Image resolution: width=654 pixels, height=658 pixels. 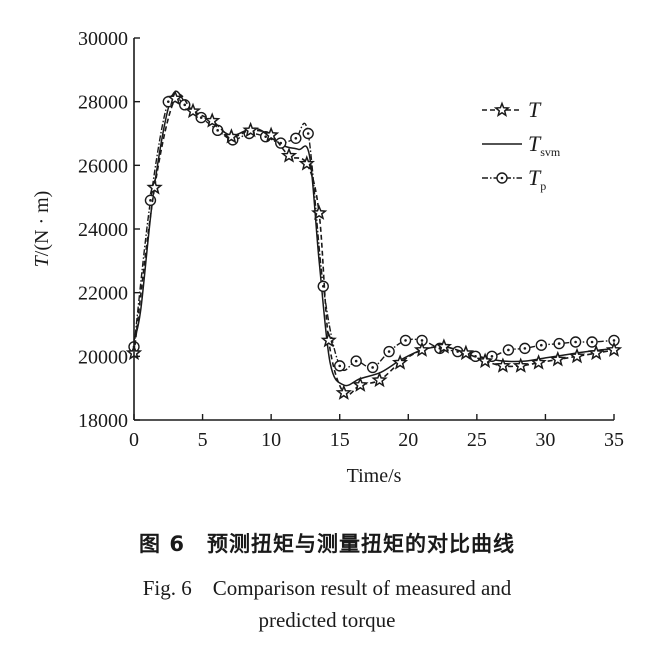 I want to click on x-tick-label: 15, so click(x=340, y=440).